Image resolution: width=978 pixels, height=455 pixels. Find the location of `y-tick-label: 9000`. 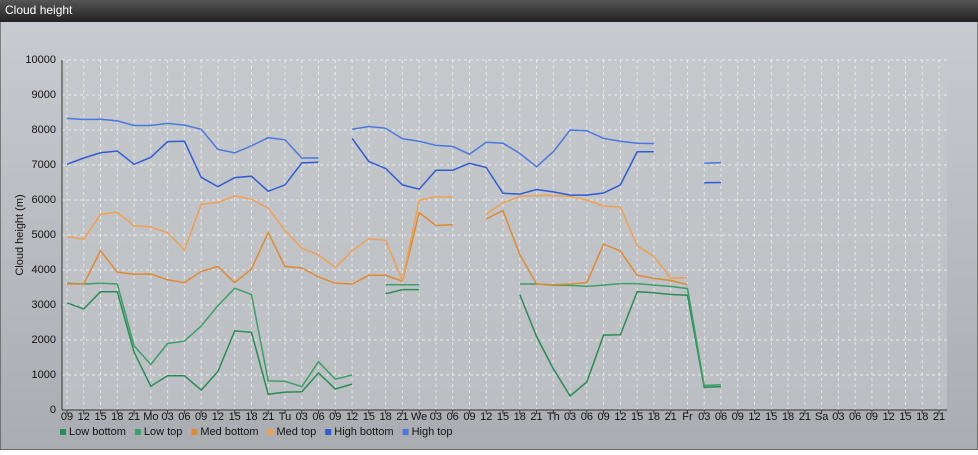

y-tick-label: 9000 is located at coordinates (44, 95).